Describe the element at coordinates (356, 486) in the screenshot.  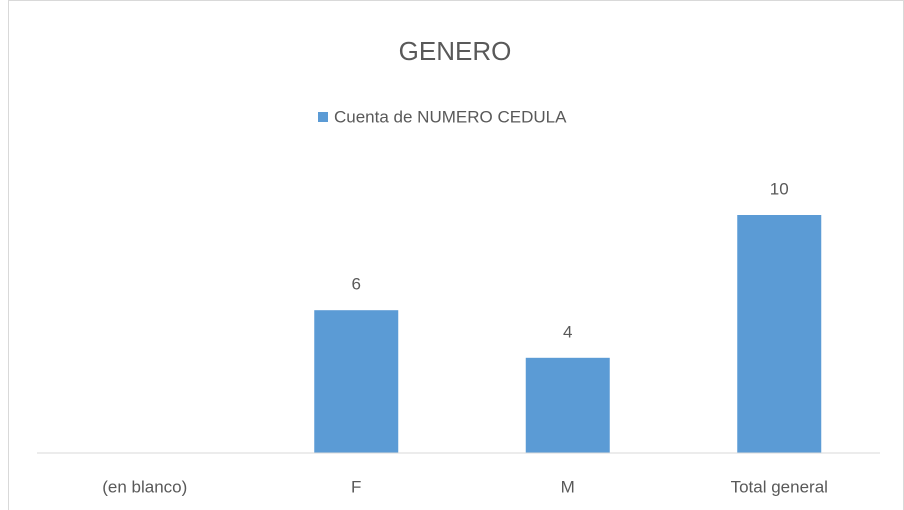
I see `x-tick-label: F` at that location.